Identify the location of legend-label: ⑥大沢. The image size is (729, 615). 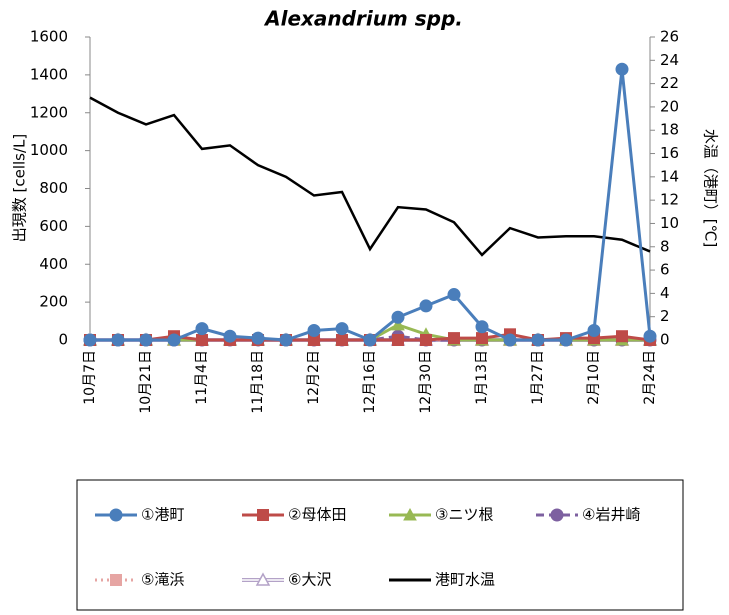
(309, 580).